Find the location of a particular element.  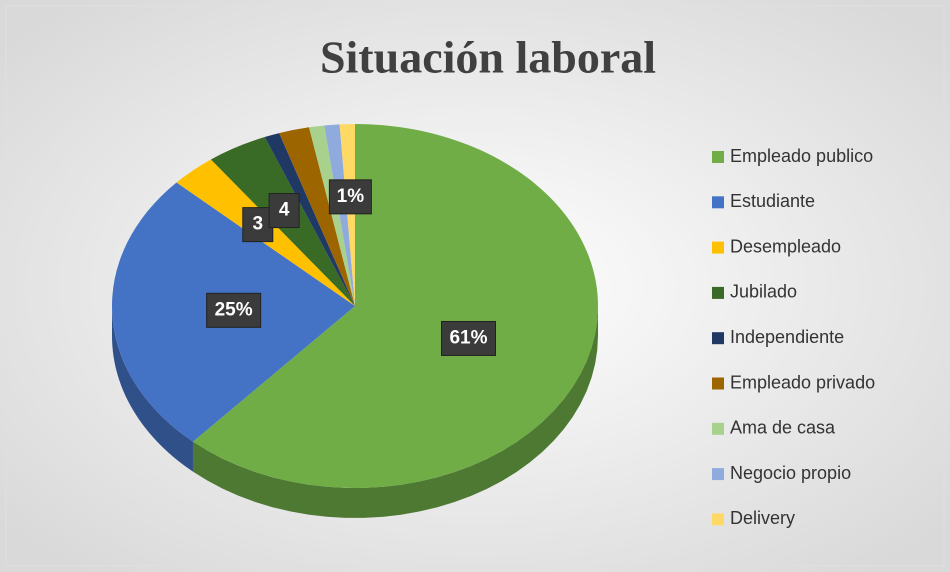

legend-label: Empleado privado is located at coordinates (802, 382).